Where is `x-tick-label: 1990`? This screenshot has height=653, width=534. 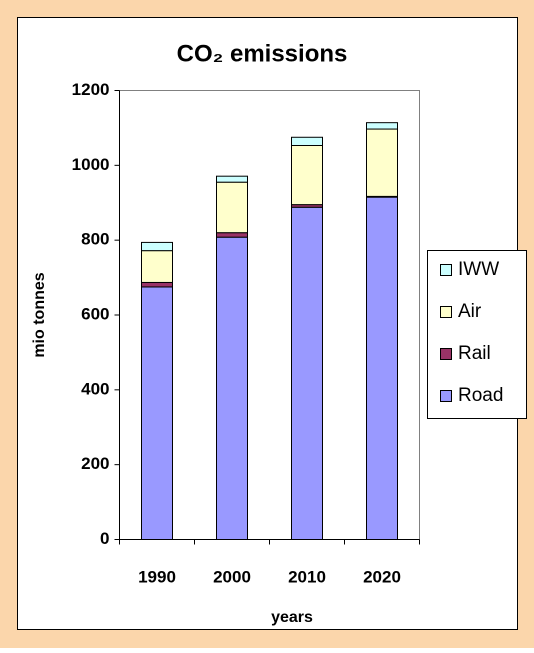
x-tick-label: 1990 is located at coordinates (157, 576).